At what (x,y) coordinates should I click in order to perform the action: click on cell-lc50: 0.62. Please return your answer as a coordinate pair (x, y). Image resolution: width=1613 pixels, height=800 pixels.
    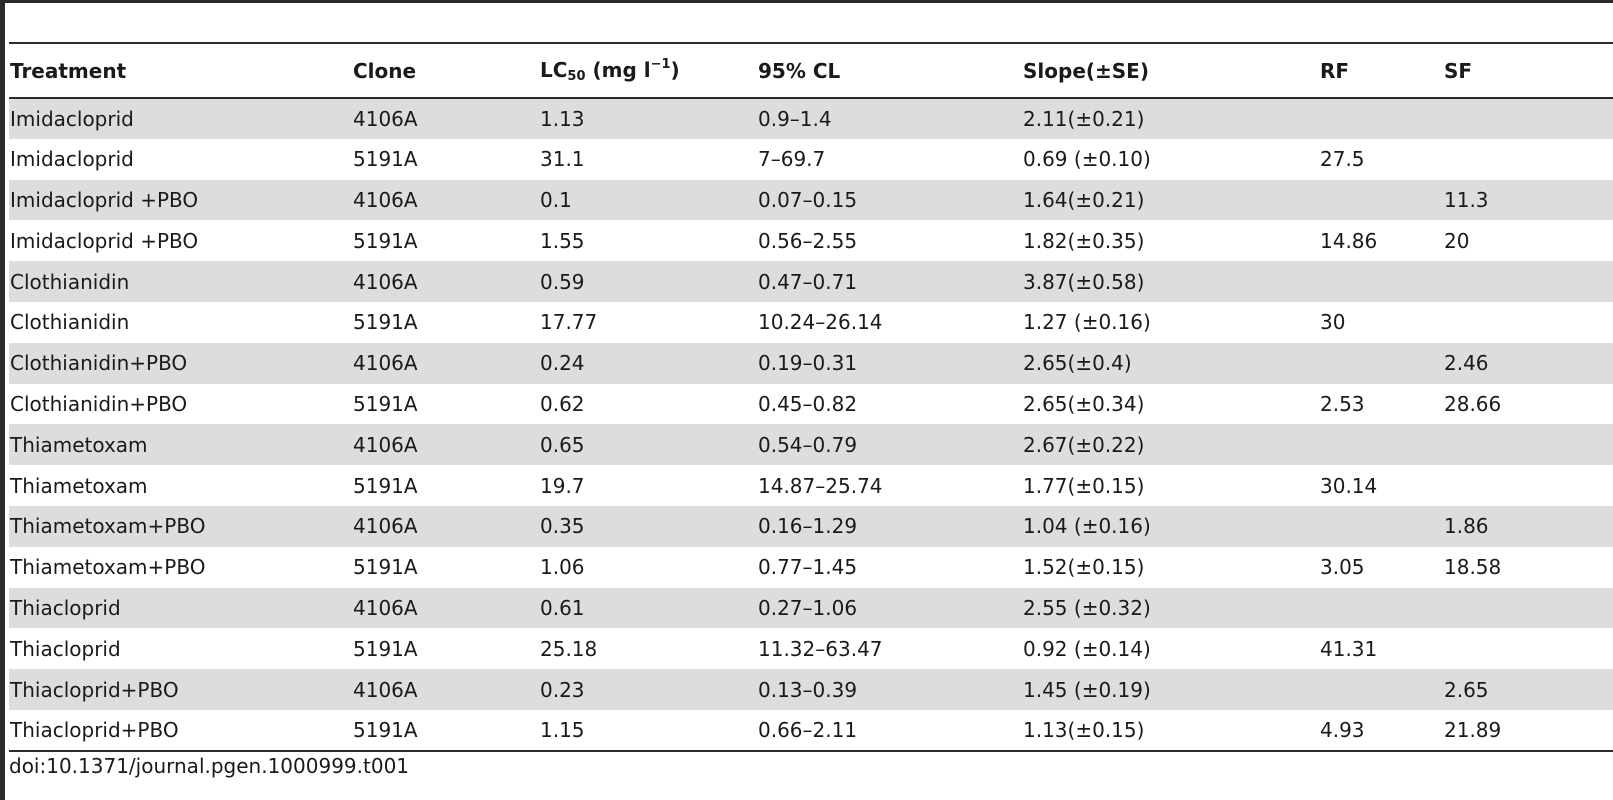
    Looking at the image, I should click on (562, 403).